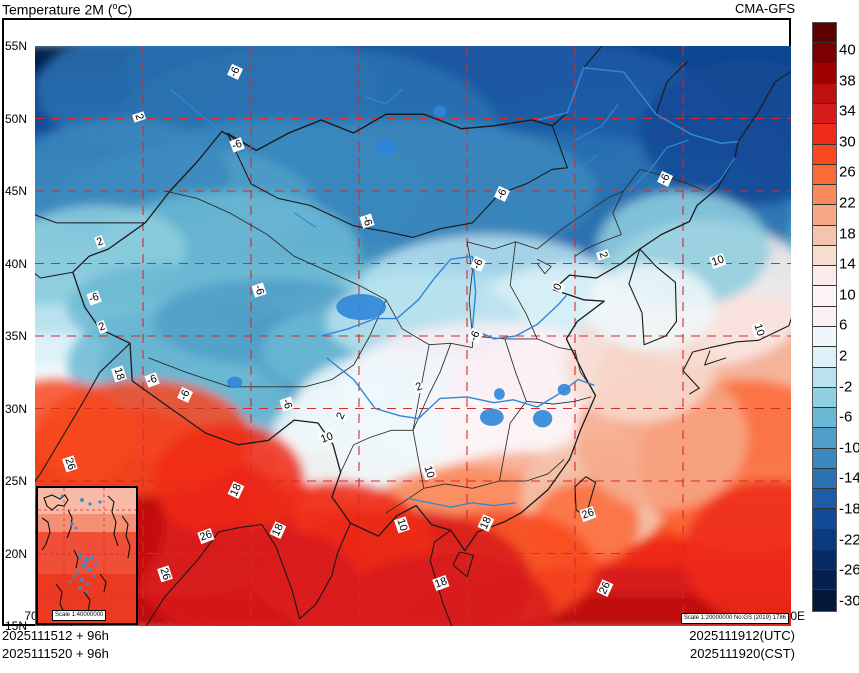 The height and width of the screenshot is (673, 859). What do you see at coordinates (849, 570) in the screenshot?
I see `colorbar-tick--26: -26` at bounding box center [849, 570].